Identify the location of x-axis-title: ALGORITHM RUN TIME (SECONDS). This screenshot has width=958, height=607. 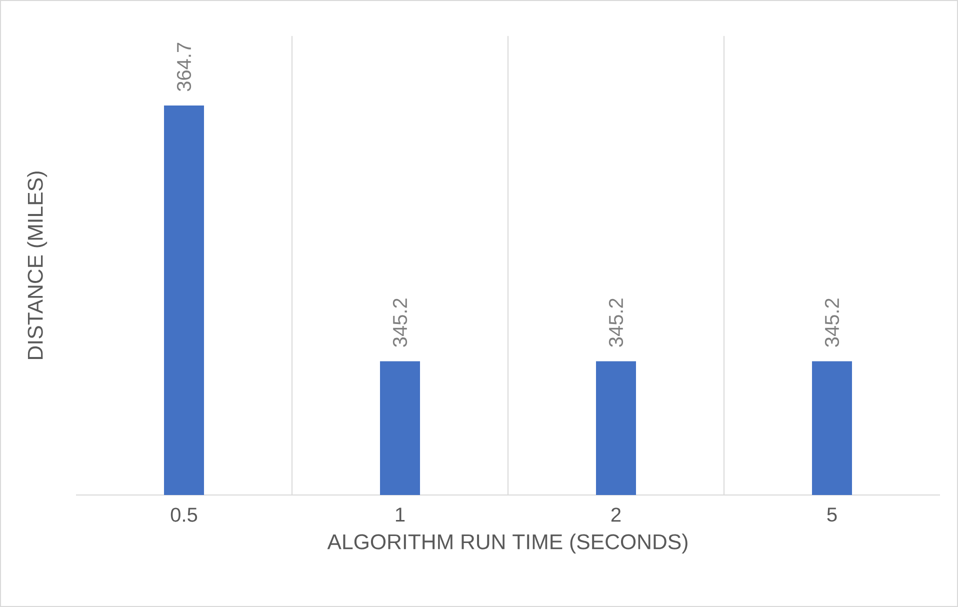
(507, 544).